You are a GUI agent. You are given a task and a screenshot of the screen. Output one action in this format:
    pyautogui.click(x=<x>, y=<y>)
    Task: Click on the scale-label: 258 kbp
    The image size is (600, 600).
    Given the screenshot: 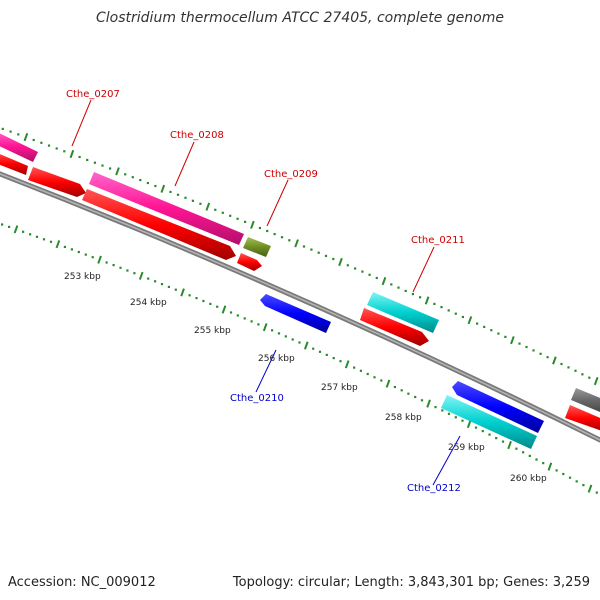 What is the action you would take?
    pyautogui.click(x=403, y=418)
    